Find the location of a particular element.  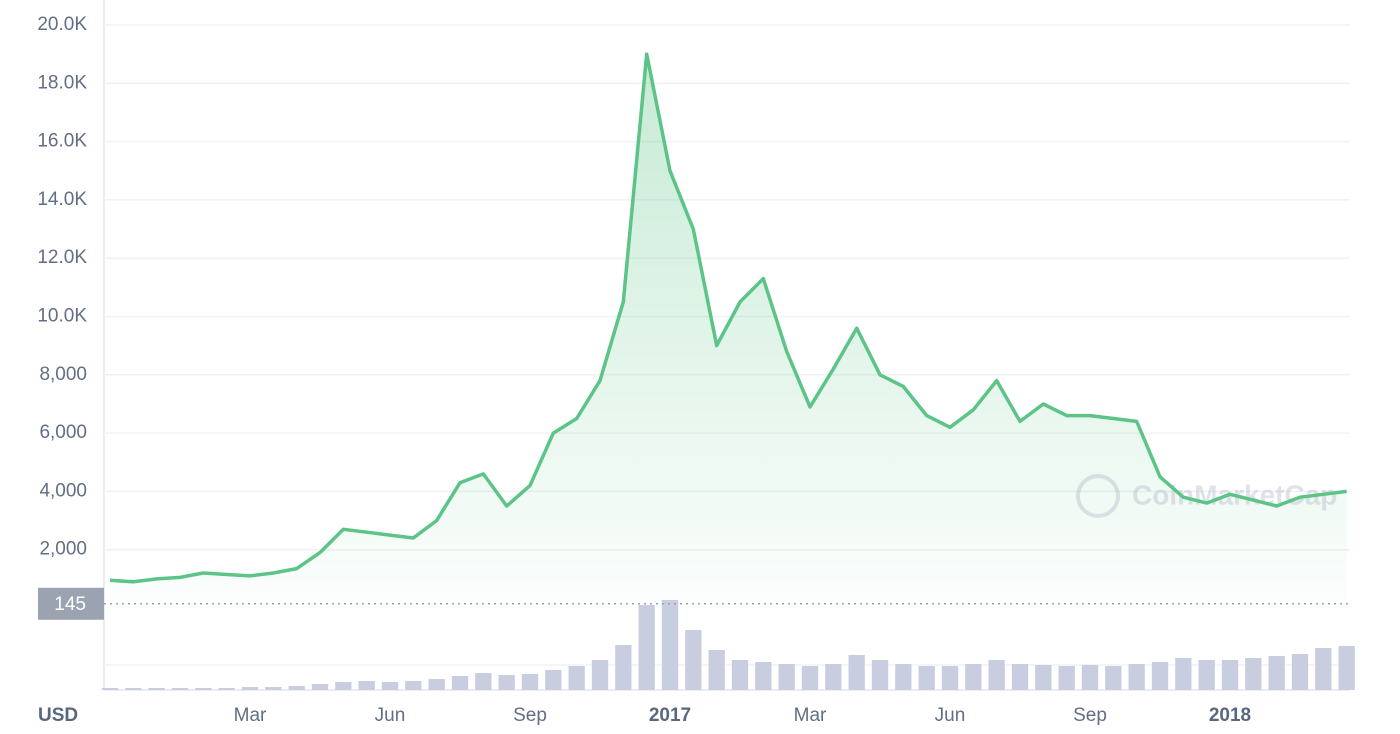

x-tick-label: 2017 is located at coordinates (670, 715).